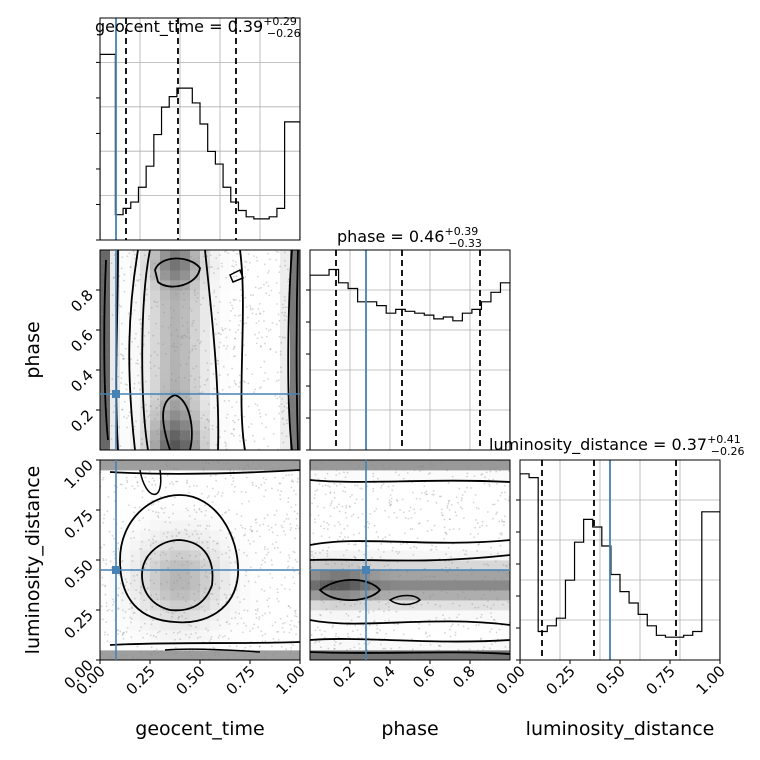 The image size is (760, 760). Describe the element at coordinates (410, 560) in the screenshot. I see `axes-frame` at that location.